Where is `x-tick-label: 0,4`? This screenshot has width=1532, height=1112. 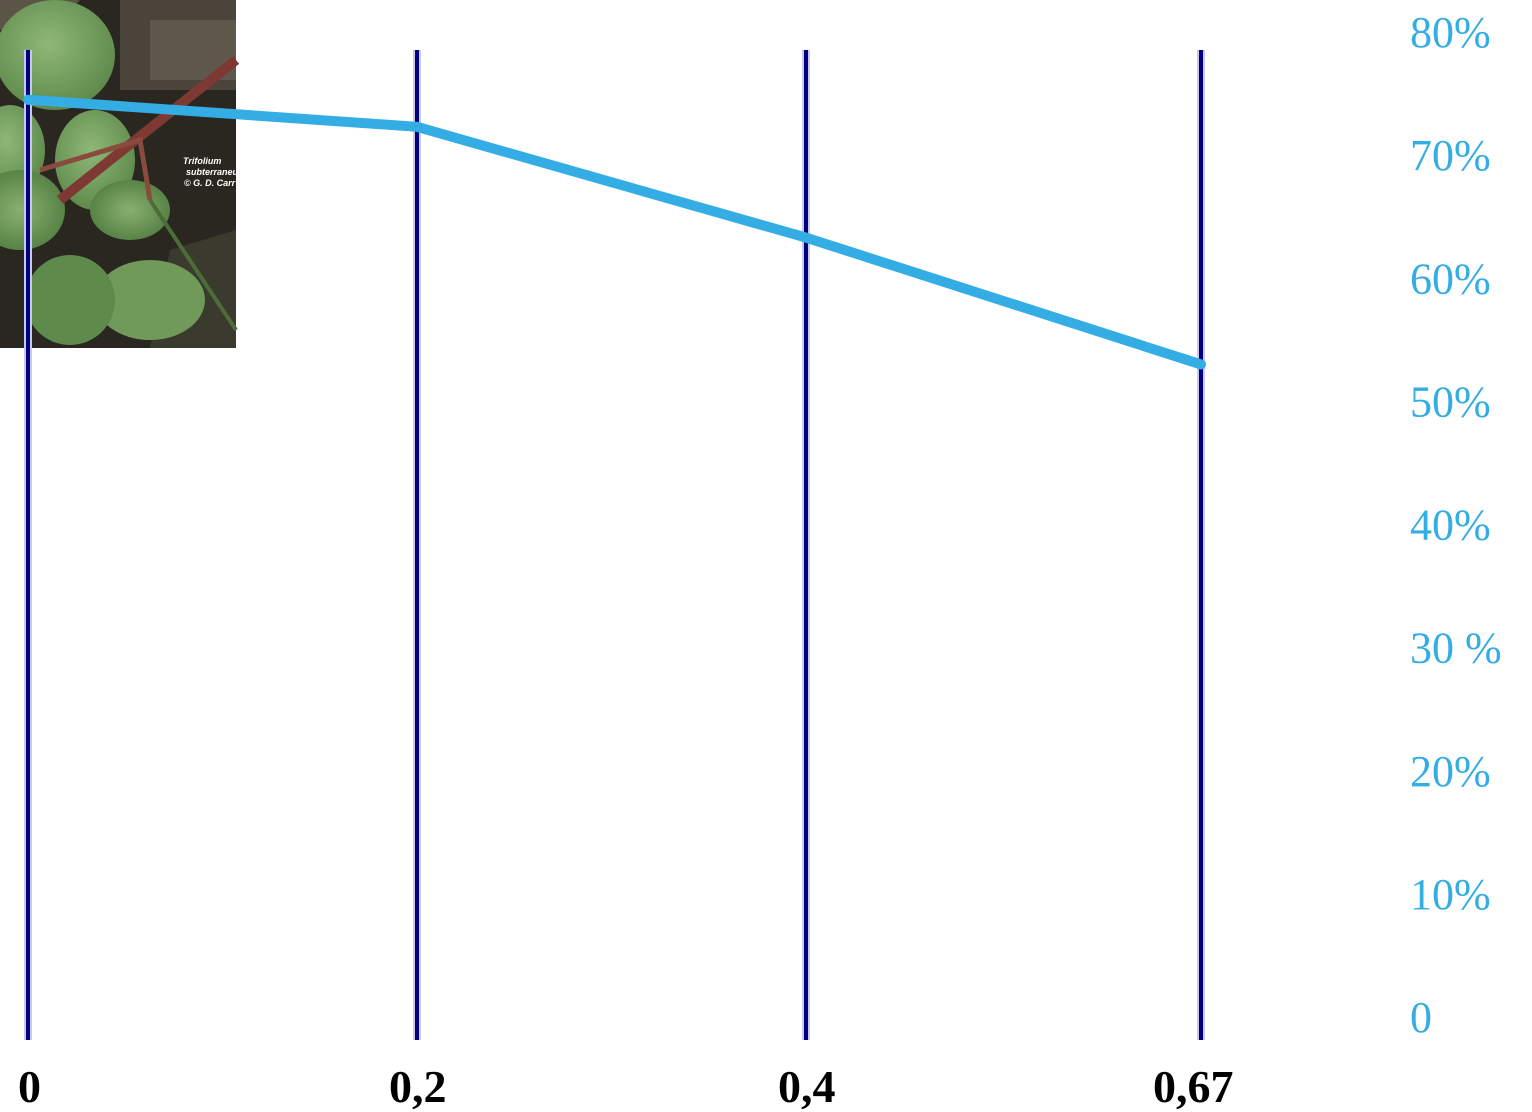
x-tick-label: 0,4 is located at coordinates (807, 1086).